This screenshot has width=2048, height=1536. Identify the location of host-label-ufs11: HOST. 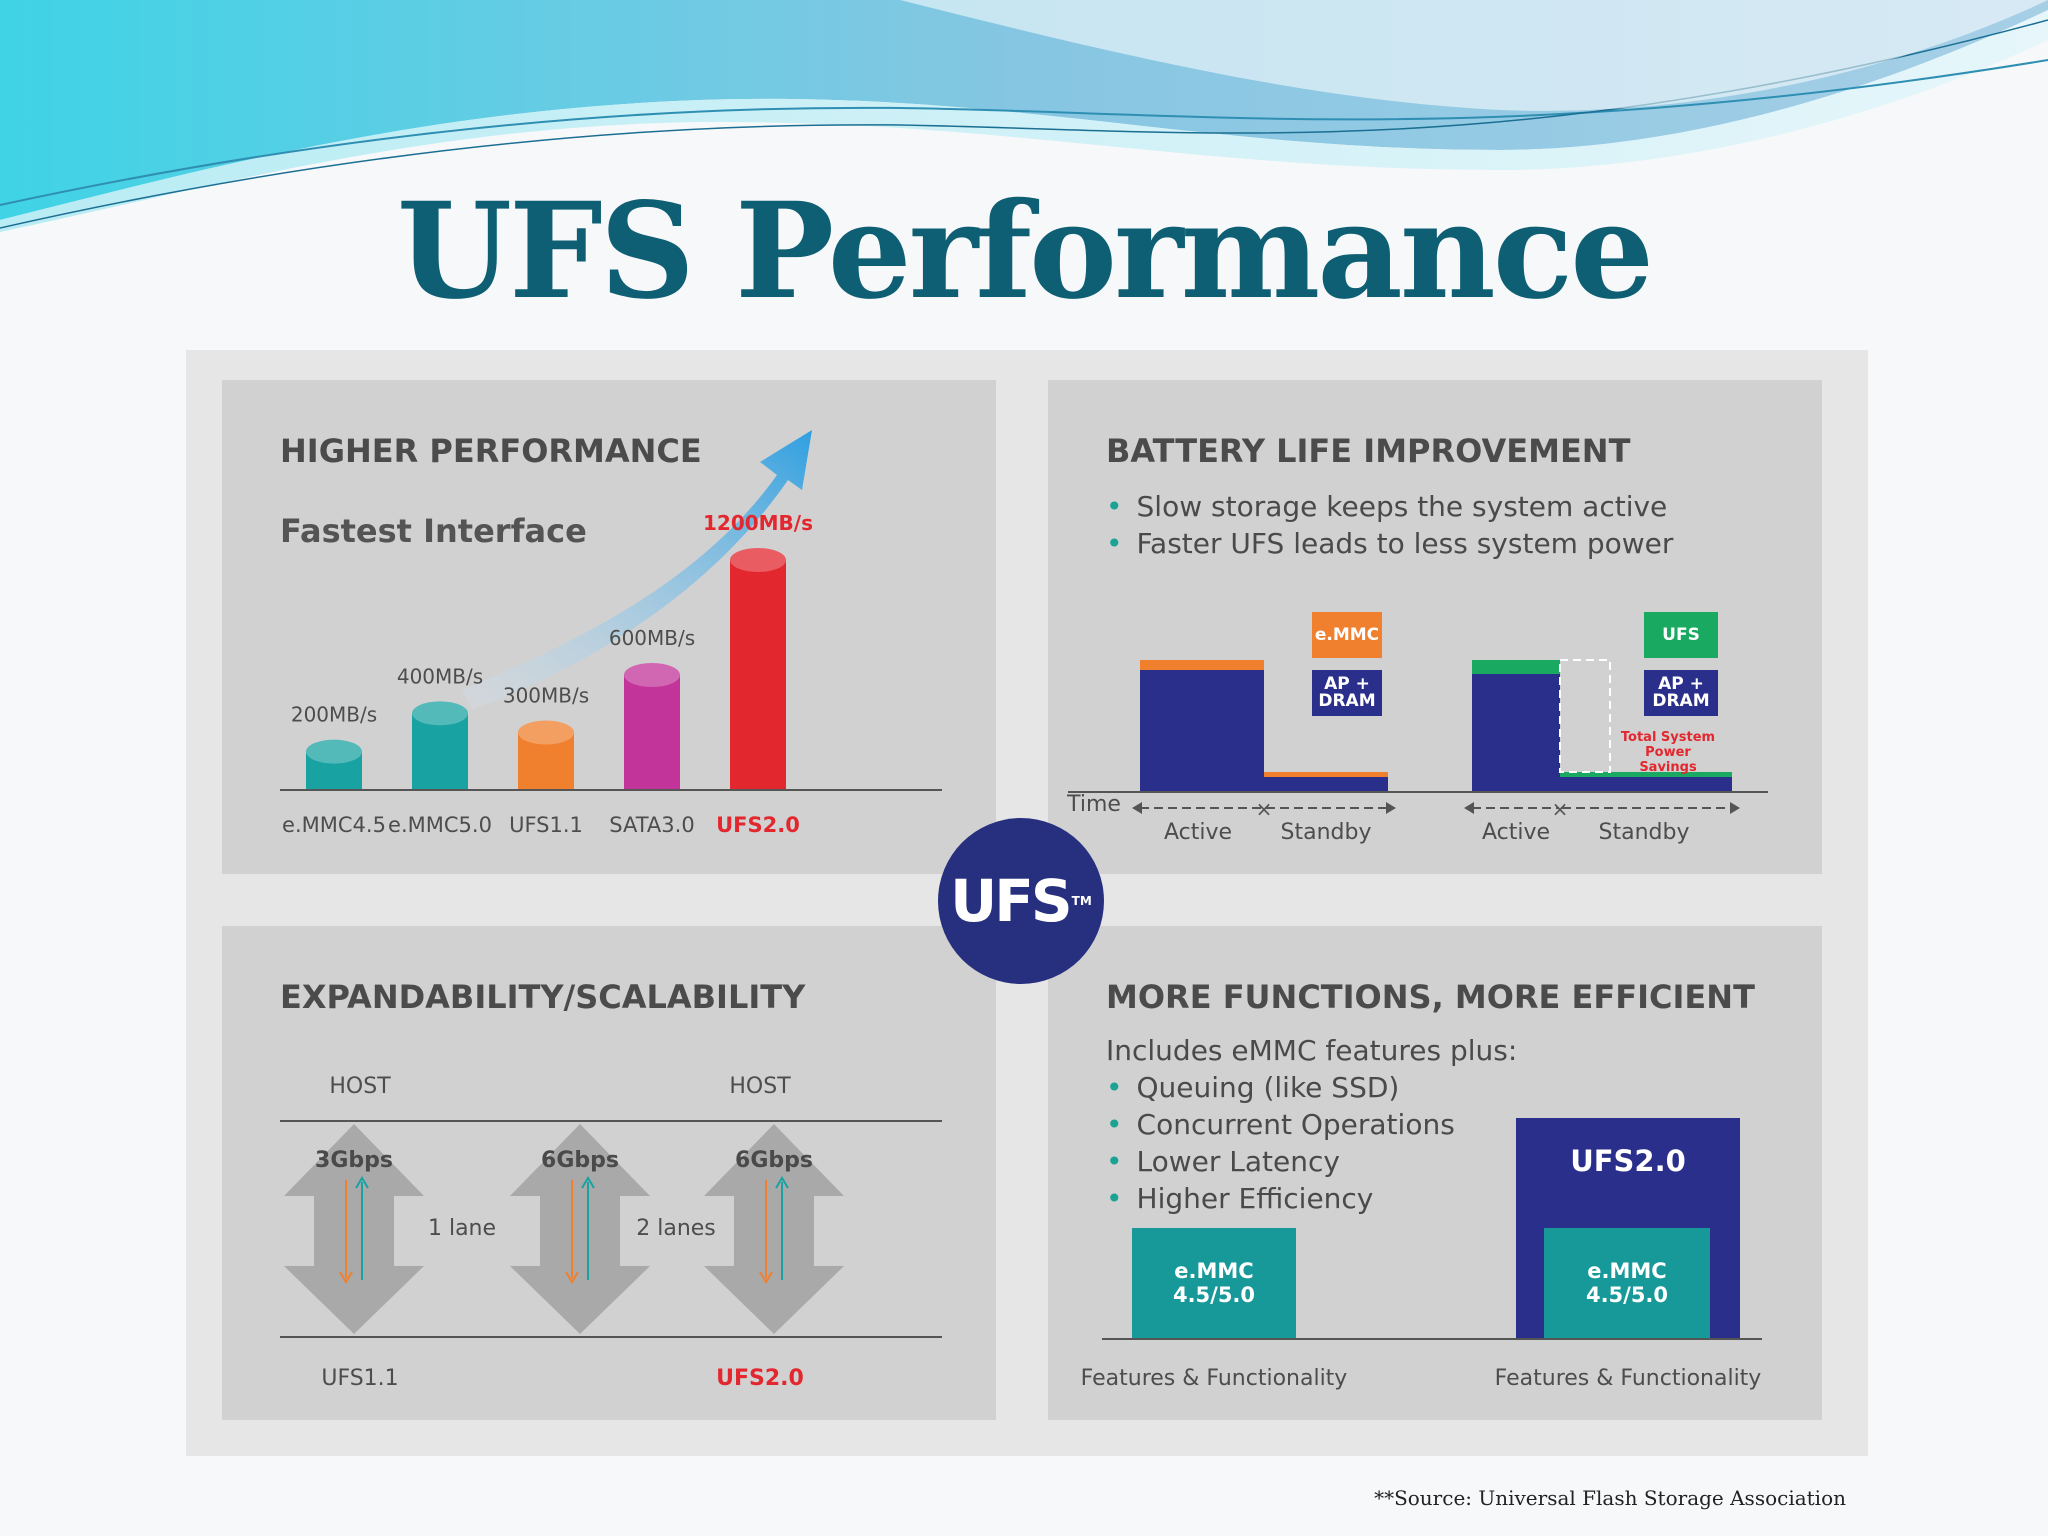
(360, 1086).